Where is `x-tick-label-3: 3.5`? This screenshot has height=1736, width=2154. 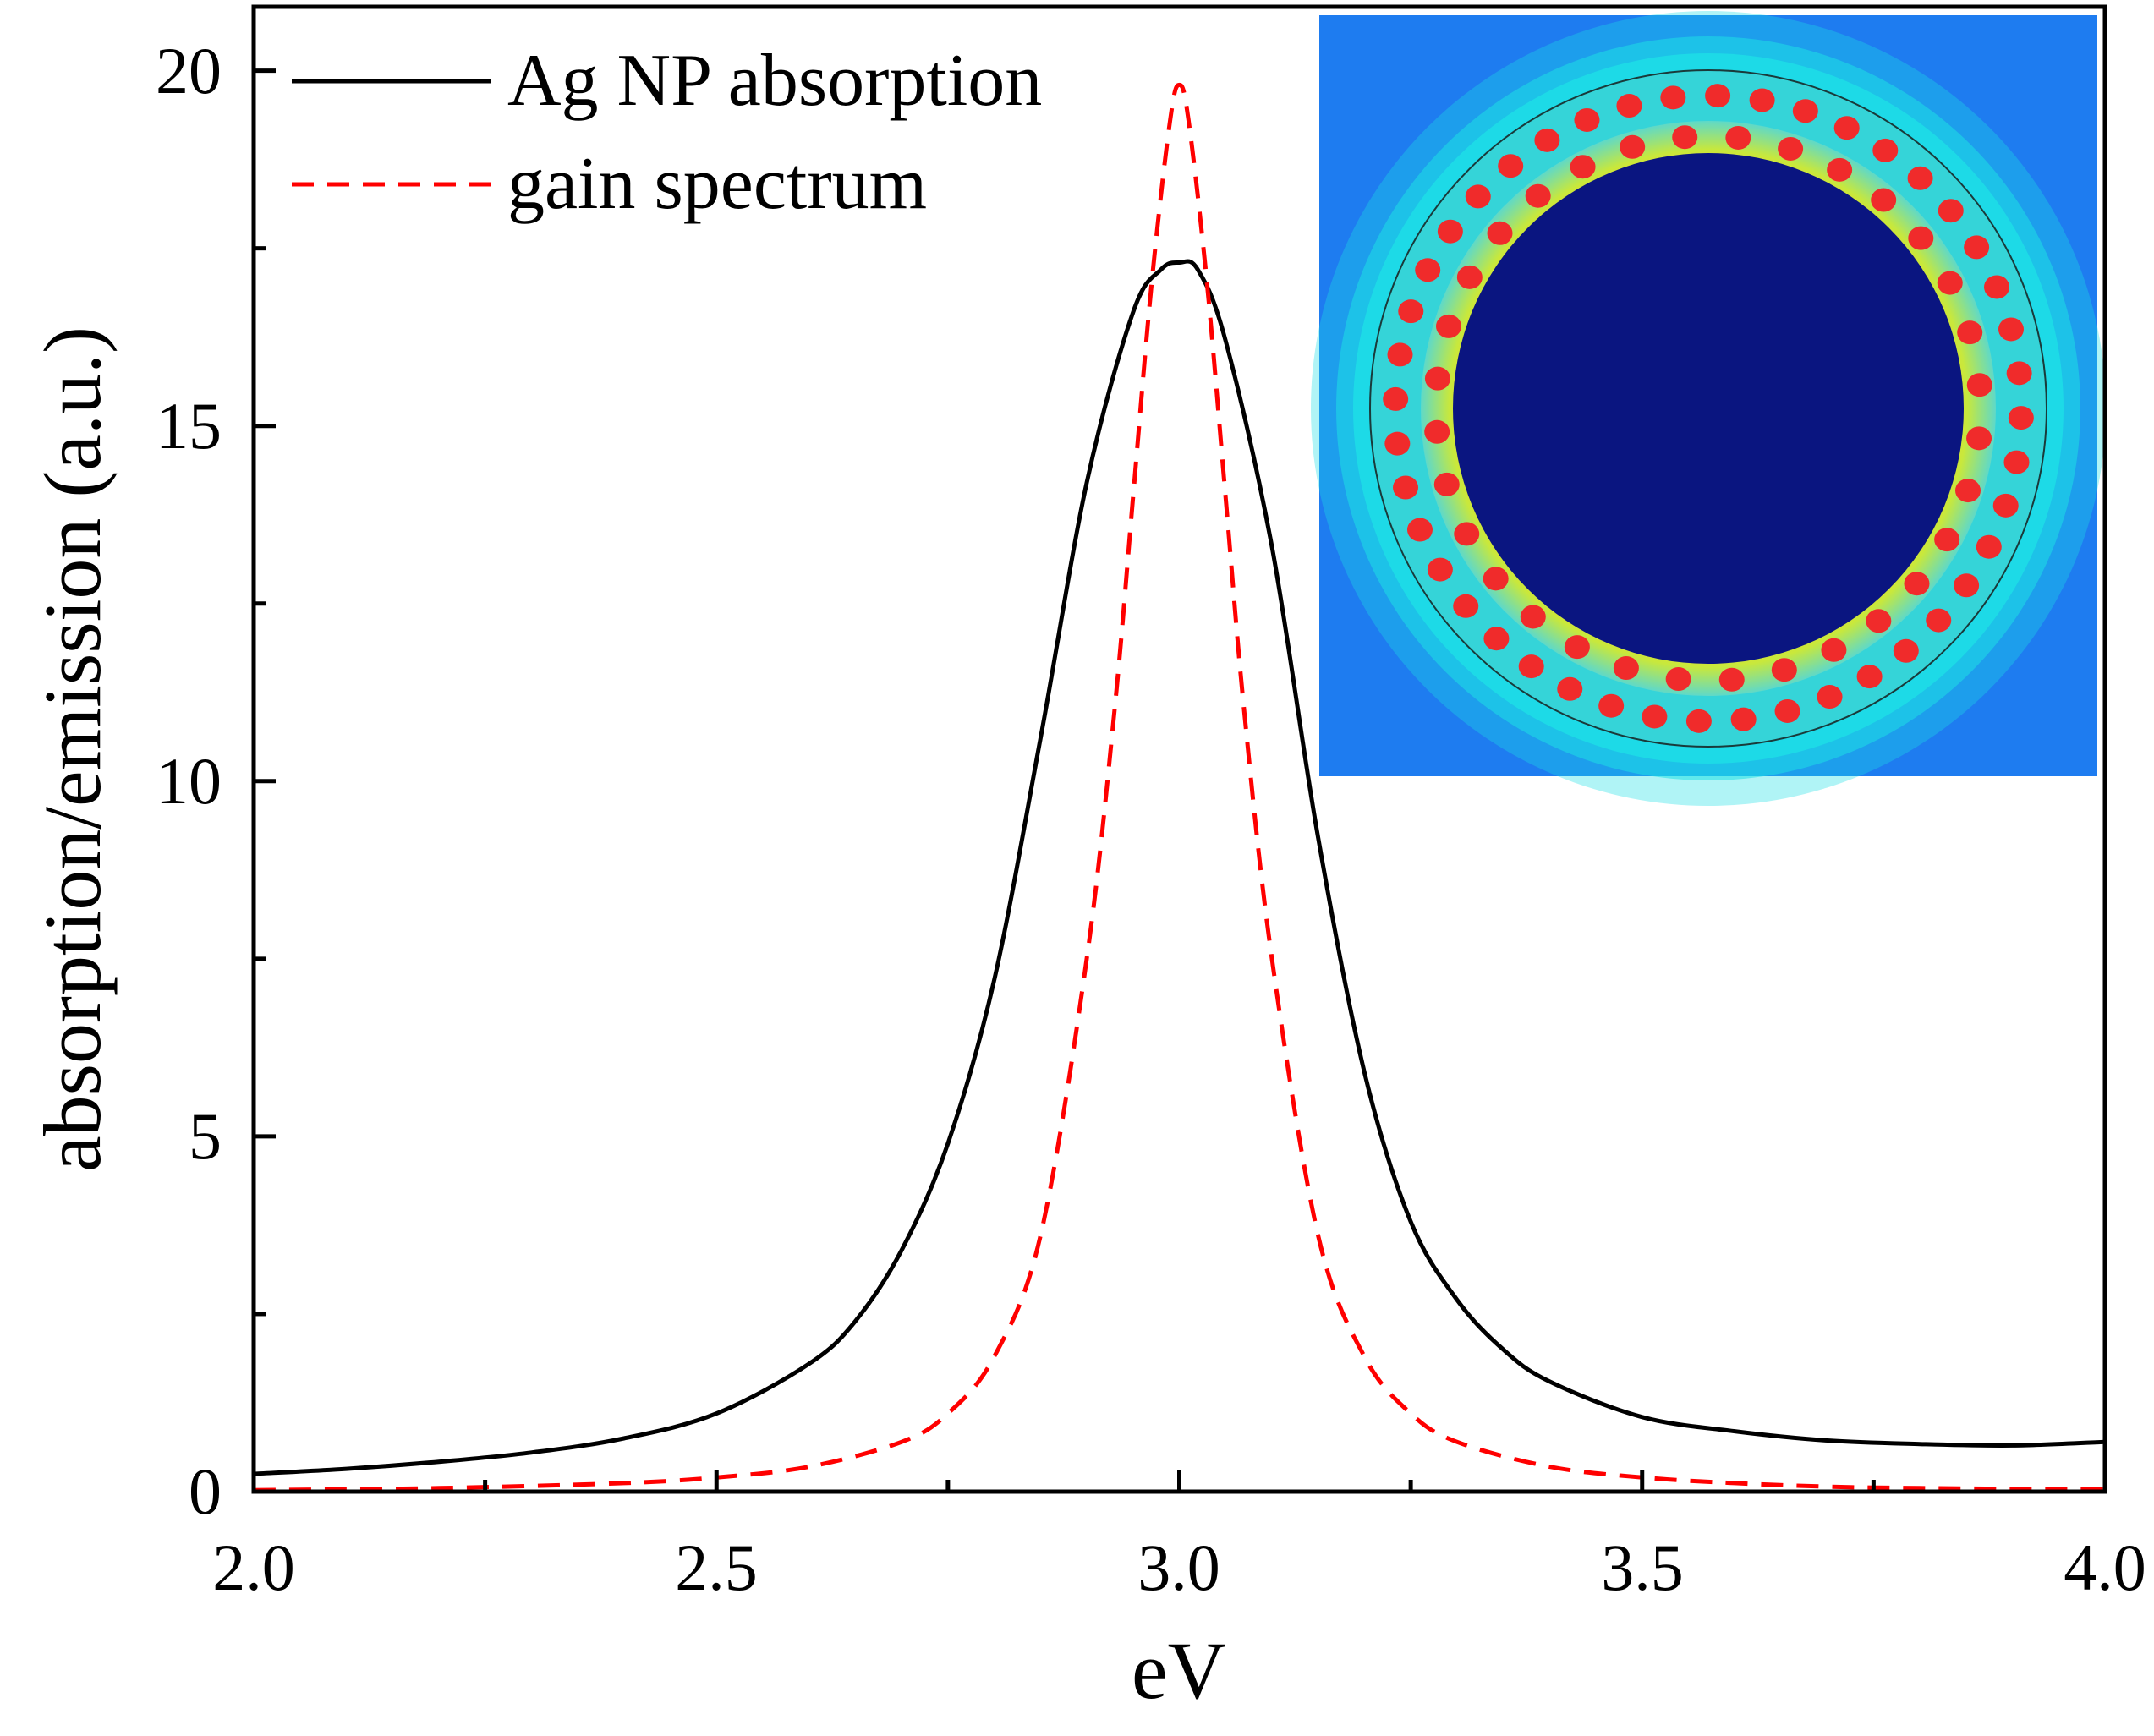 x-tick-label-3: 3.5 is located at coordinates (1642, 1567).